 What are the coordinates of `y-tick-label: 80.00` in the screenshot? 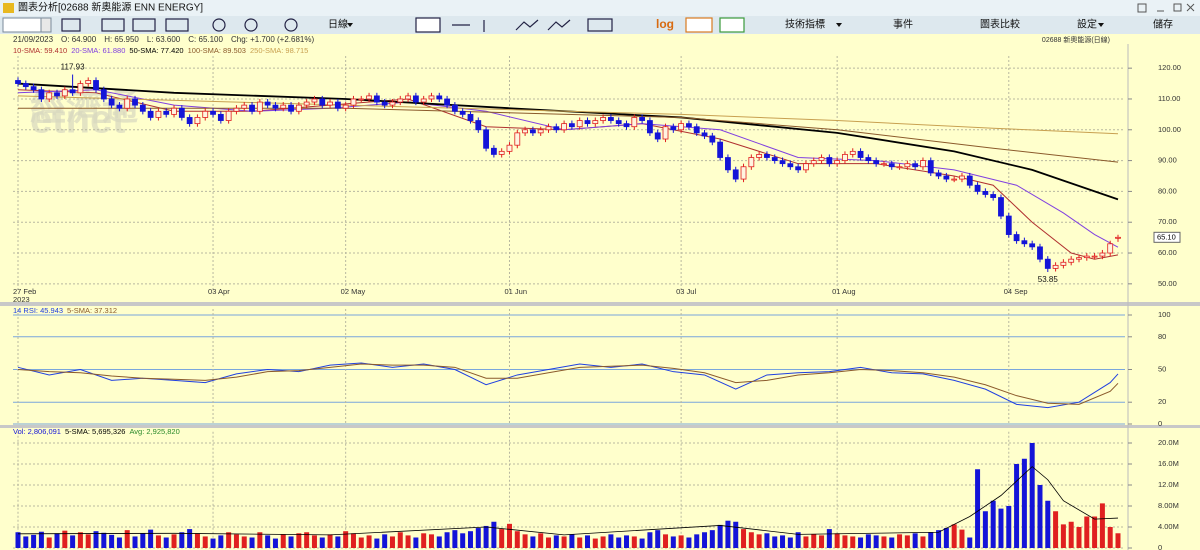 It's located at (1167, 190).